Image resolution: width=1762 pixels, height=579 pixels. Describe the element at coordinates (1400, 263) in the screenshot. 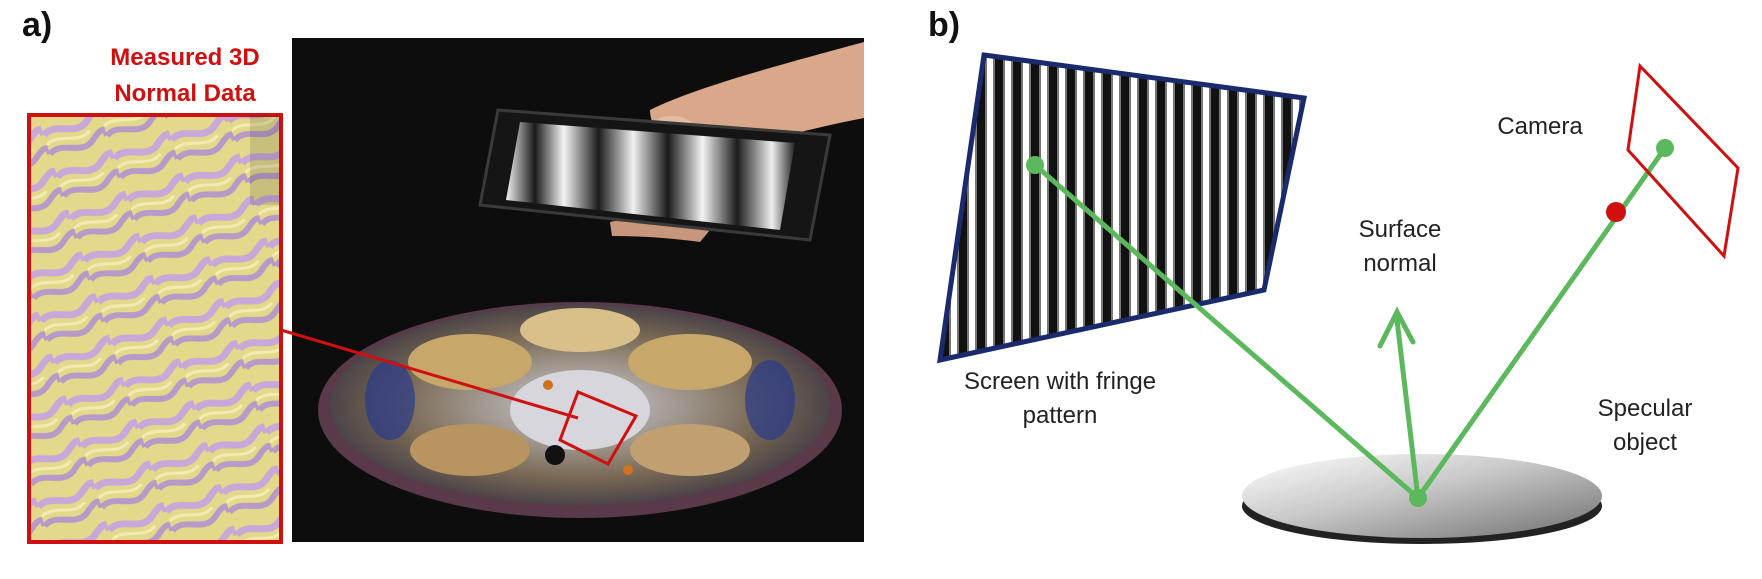

I see `surface-normal-label-line2: normal` at that location.